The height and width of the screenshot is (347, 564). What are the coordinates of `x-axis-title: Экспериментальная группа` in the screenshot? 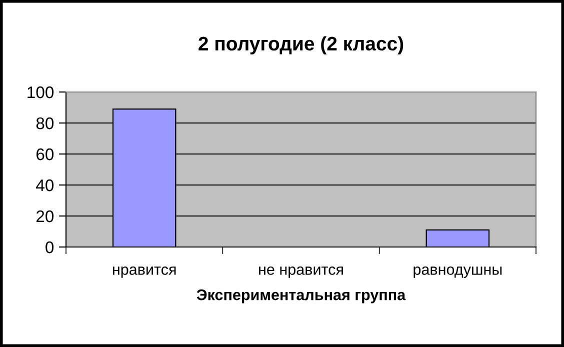 It's located at (301, 296).